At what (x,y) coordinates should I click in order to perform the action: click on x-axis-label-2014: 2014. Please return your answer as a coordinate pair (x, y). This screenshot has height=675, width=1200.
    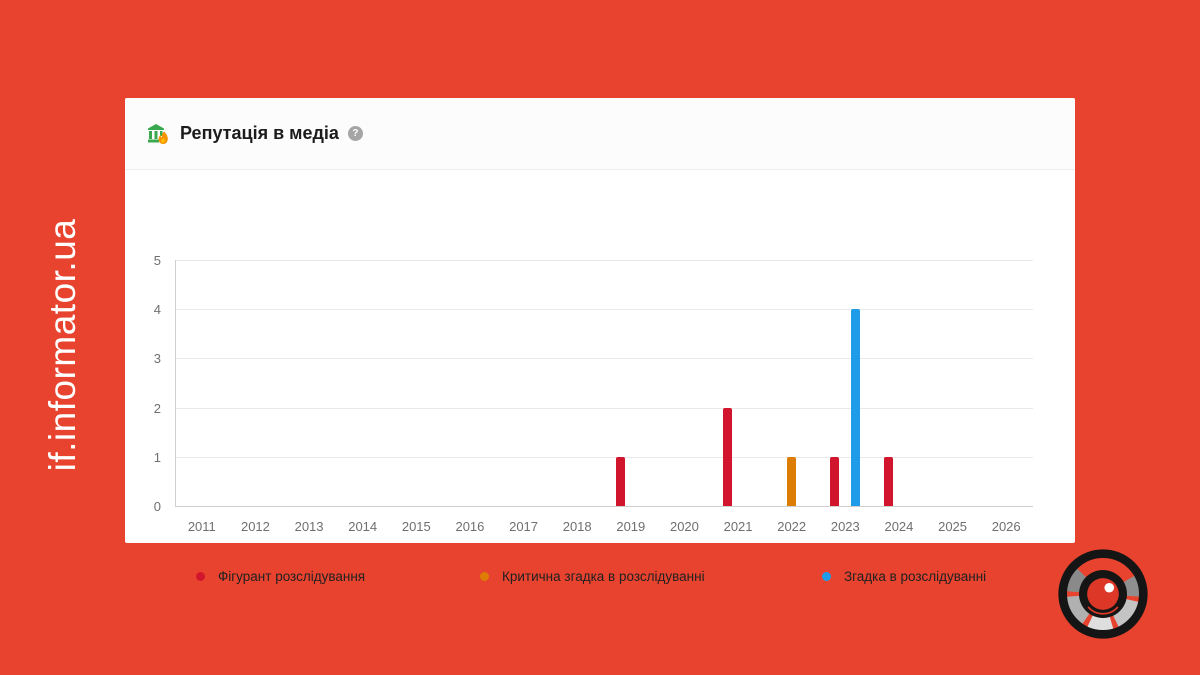
    Looking at the image, I should click on (363, 526).